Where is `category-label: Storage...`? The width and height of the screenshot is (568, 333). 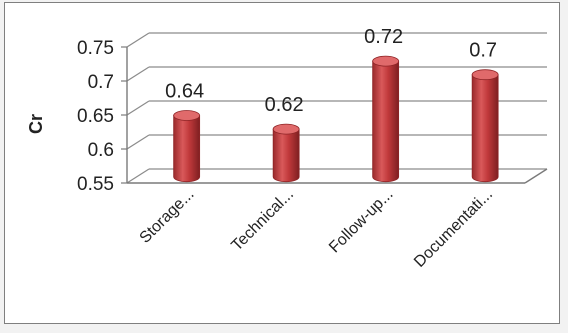 category-label: Storage... is located at coordinates (167, 216).